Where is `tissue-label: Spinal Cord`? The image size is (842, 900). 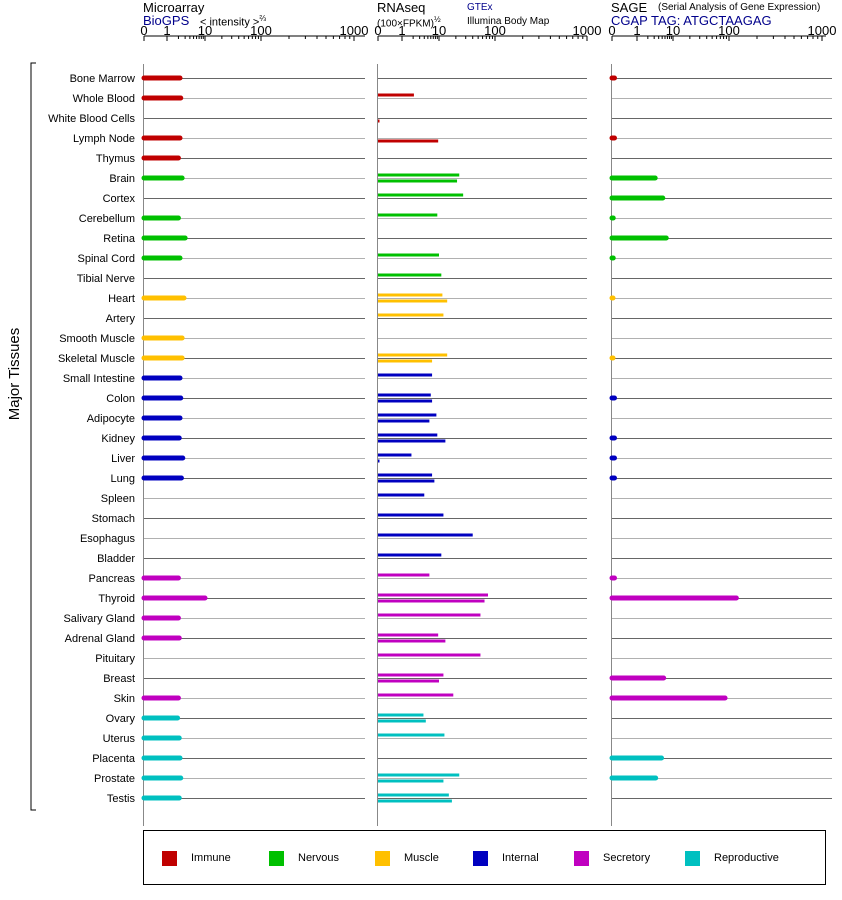 tissue-label: Spinal Cord is located at coordinates (106, 259).